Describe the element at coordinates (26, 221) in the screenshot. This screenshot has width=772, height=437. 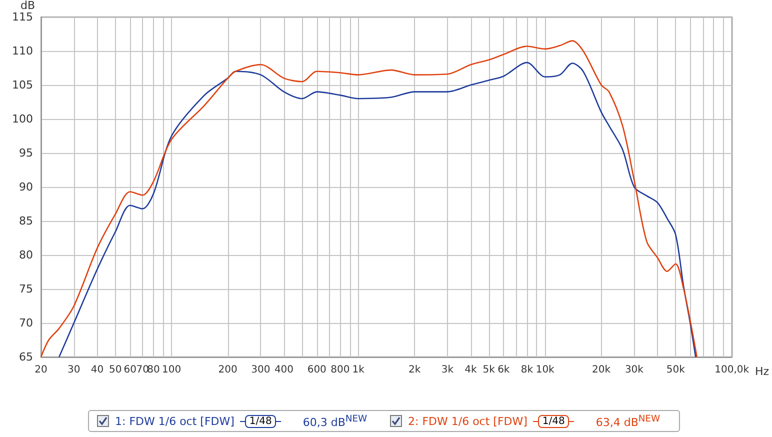
I see `y-tick-label: 85` at that location.